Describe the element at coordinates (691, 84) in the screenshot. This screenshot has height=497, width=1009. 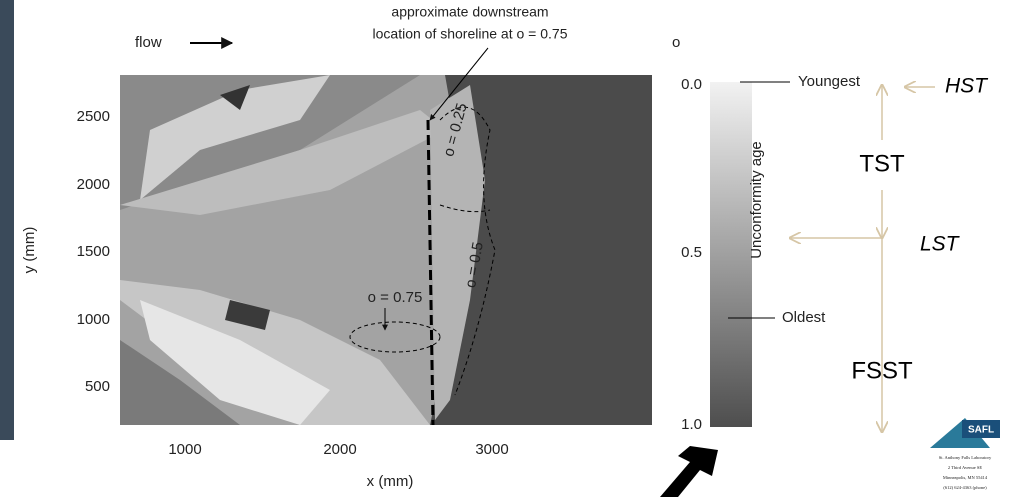
I see `colorbar-tick-label: 0.0` at that location.